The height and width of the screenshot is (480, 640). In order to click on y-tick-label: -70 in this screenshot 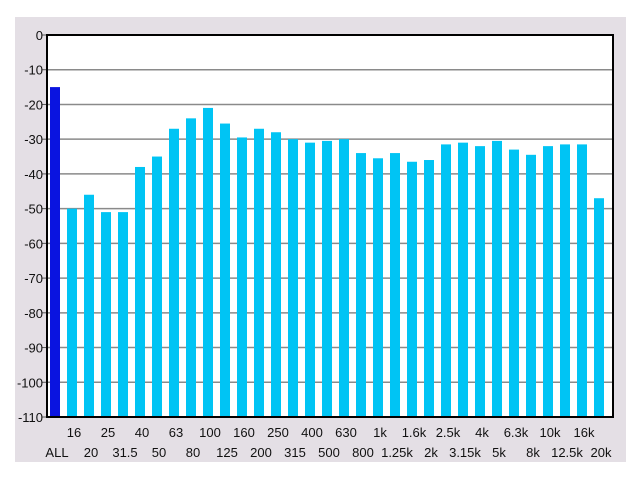, I will do `click(33, 278)`.